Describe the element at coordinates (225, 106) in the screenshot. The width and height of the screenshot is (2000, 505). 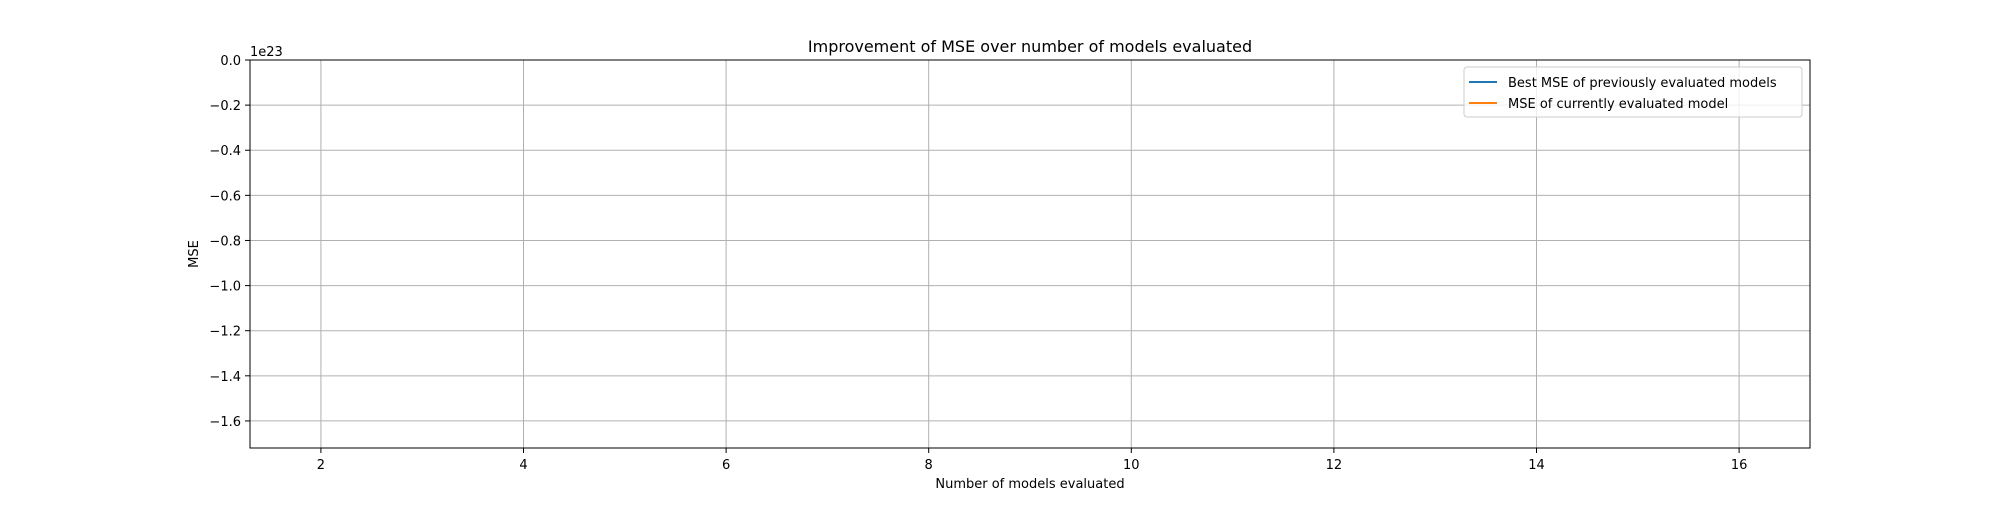
I see `y-tick-label: −0.2` at that location.